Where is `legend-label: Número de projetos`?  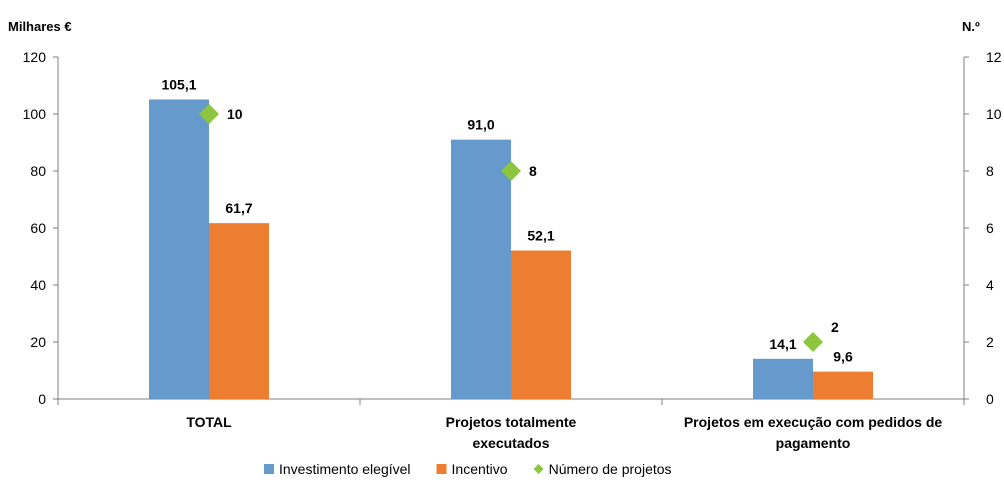
legend-label: Número de projetos is located at coordinates (610, 469).